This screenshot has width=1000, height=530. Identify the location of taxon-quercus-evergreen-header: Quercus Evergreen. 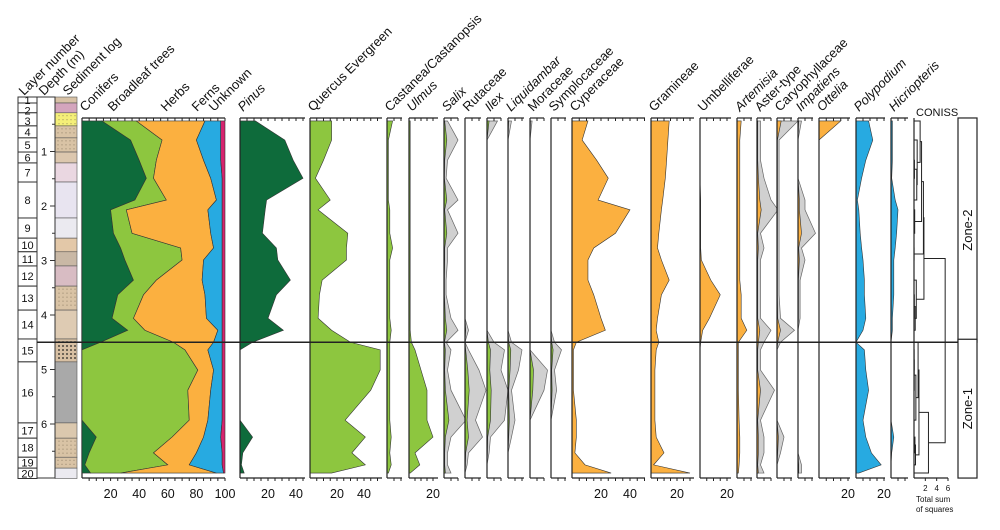
(350, 69).